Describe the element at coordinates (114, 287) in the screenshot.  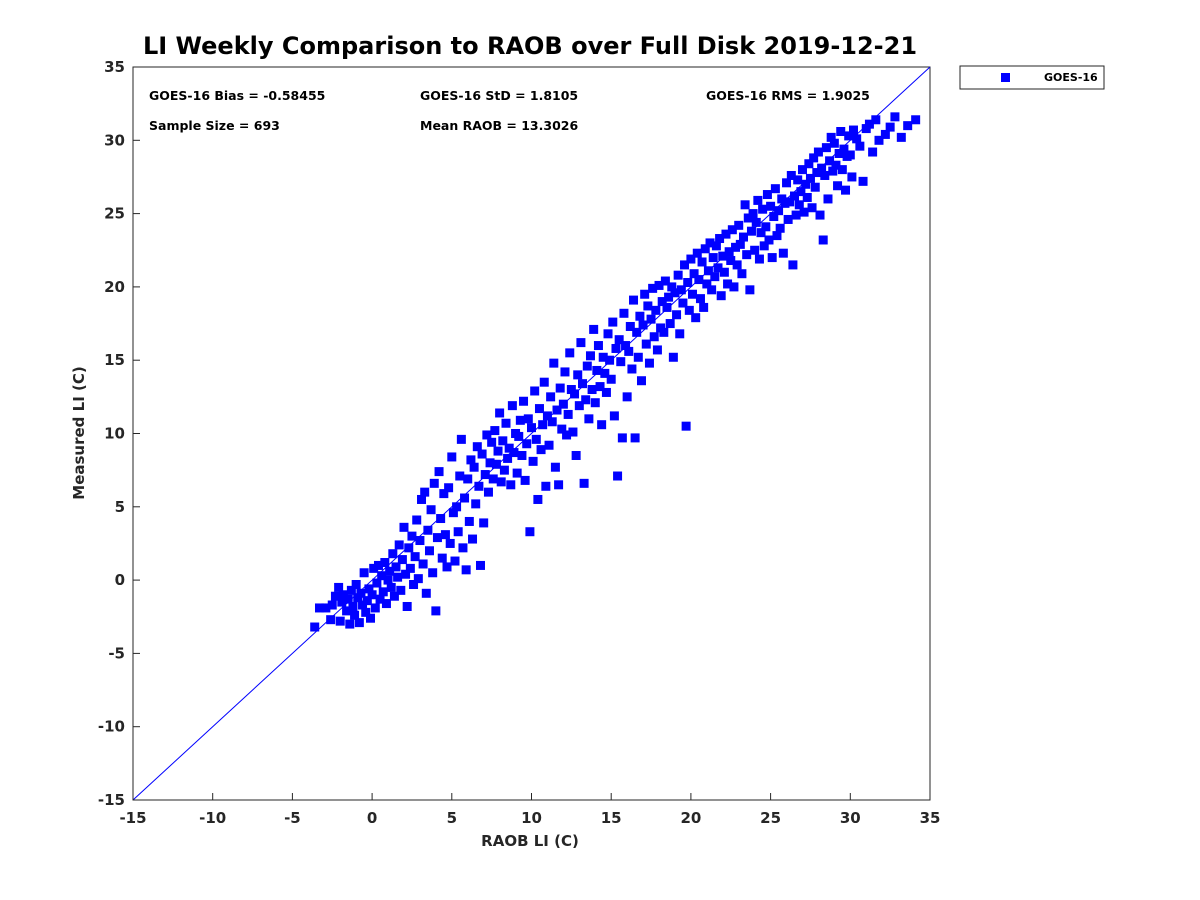
I see `y-tick-label: 20` at that location.